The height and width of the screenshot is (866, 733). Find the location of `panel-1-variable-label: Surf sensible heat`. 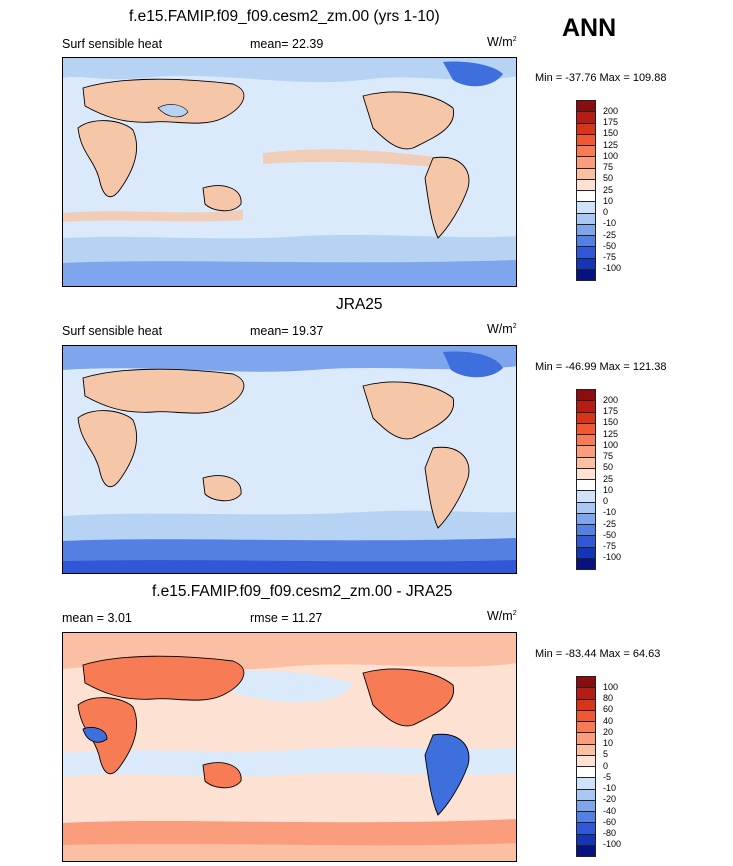

panel-1-variable-label: Surf sensible heat is located at coordinates (112, 44).